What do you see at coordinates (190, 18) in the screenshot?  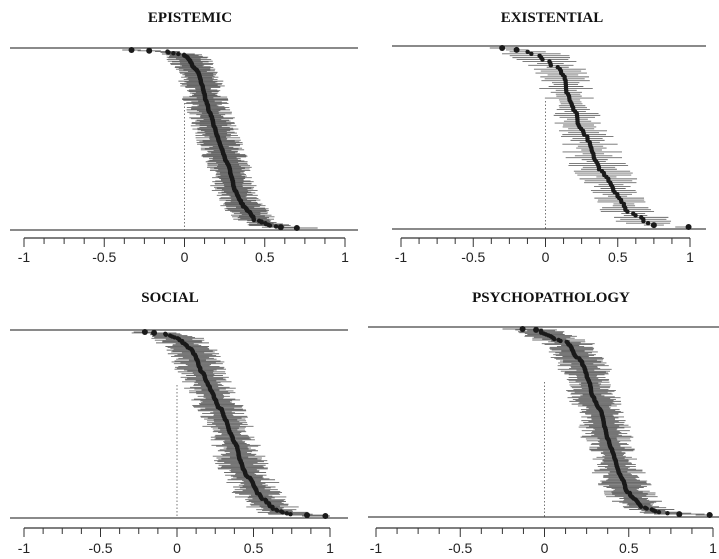 I see `chart-title: EPISTEMIC` at bounding box center [190, 18].